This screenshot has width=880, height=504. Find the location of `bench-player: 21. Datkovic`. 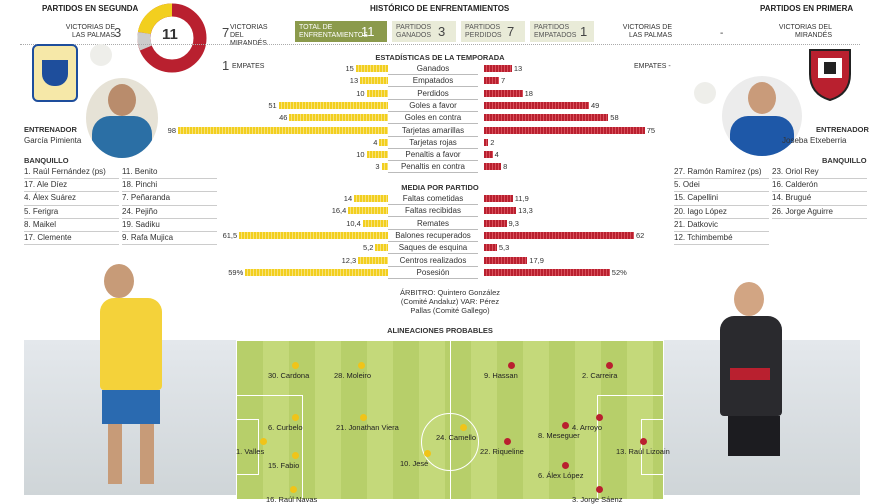

bench-player: 21. Datkovic is located at coordinates (721, 226).